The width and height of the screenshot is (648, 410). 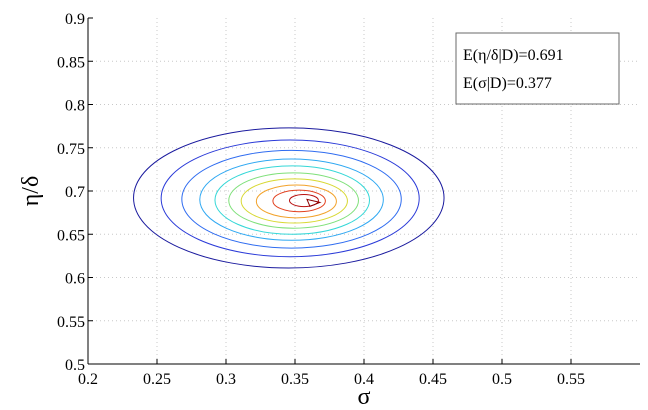 What do you see at coordinates (88, 379) in the screenshot?
I see `x-tick-label: 0.2` at bounding box center [88, 379].